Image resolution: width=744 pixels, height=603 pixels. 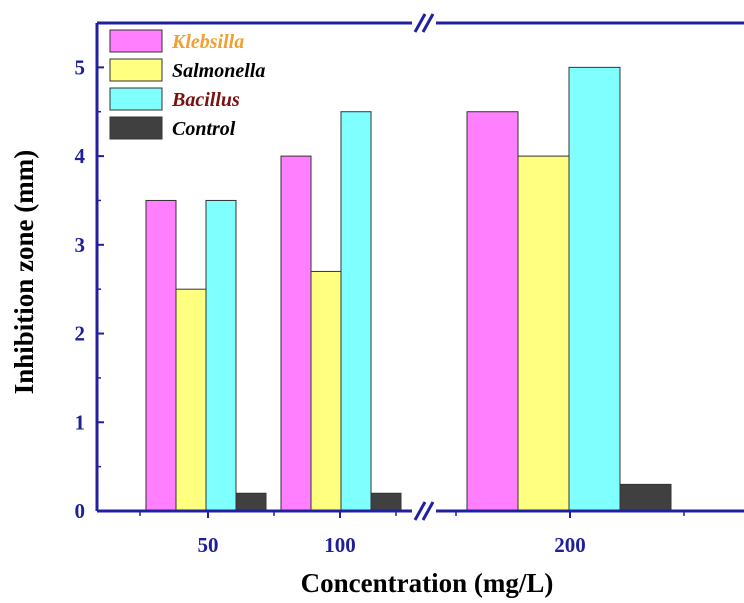 I want to click on y-tick-label: 3, so click(x=80, y=245).